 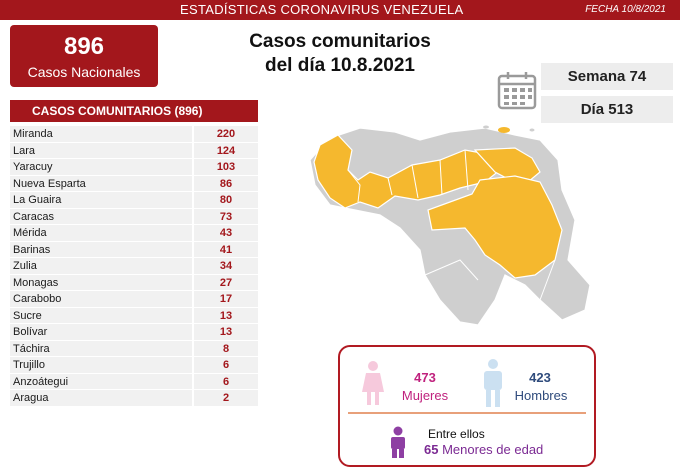 What do you see at coordinates (226, 282) in the screenshot?
I see `state-value: 27` at bounding box center [226, 282].